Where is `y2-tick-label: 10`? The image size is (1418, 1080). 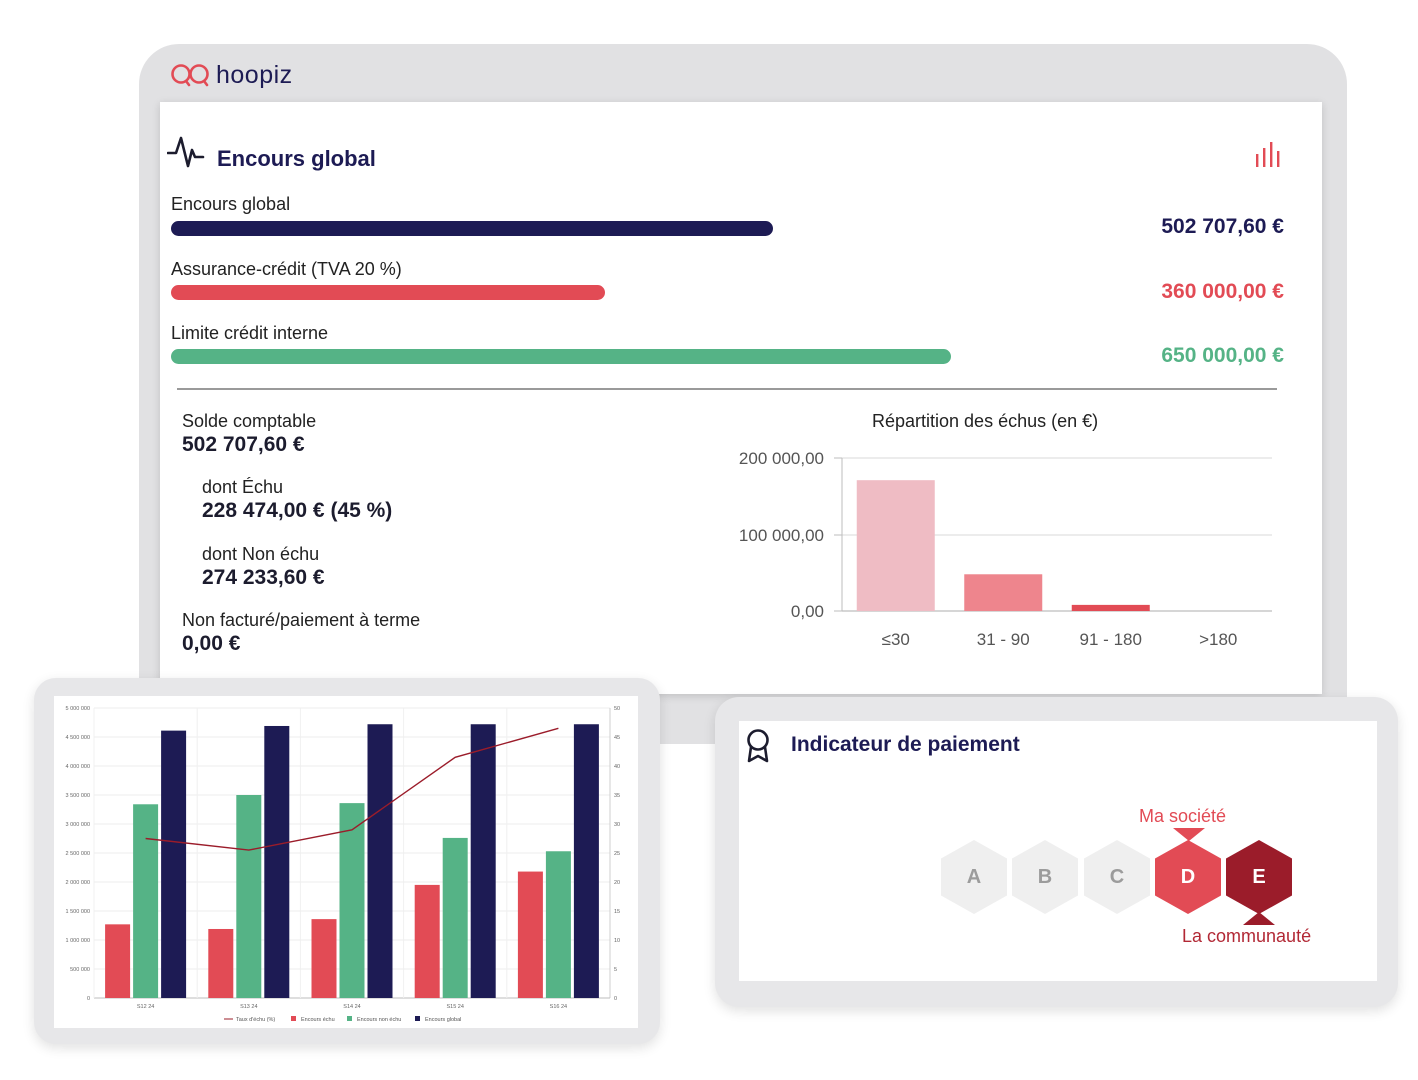
y2-tick-label: 10 is located at coordinates (617, 941).